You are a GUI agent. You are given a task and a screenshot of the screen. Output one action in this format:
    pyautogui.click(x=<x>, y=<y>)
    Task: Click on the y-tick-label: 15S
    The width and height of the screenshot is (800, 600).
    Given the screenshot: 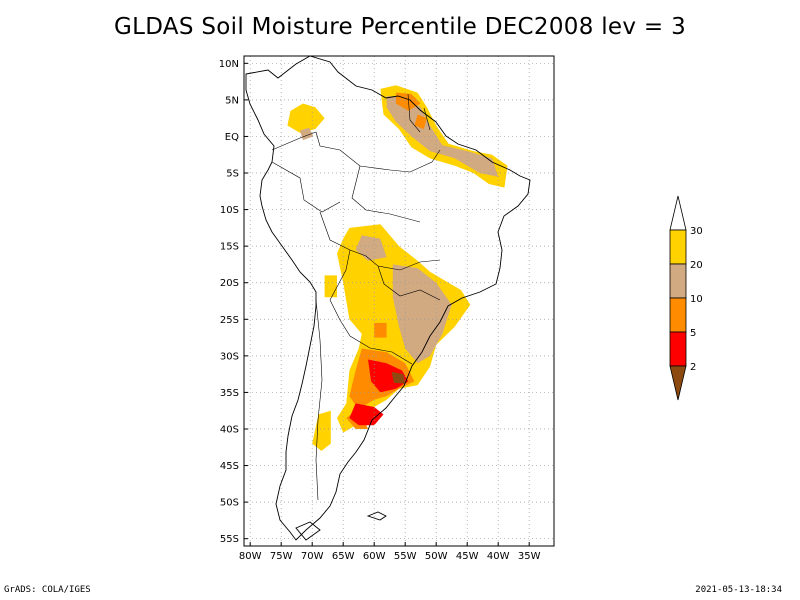 What is the action you would take?
    pyautogui.click(x=229, y=247)
    